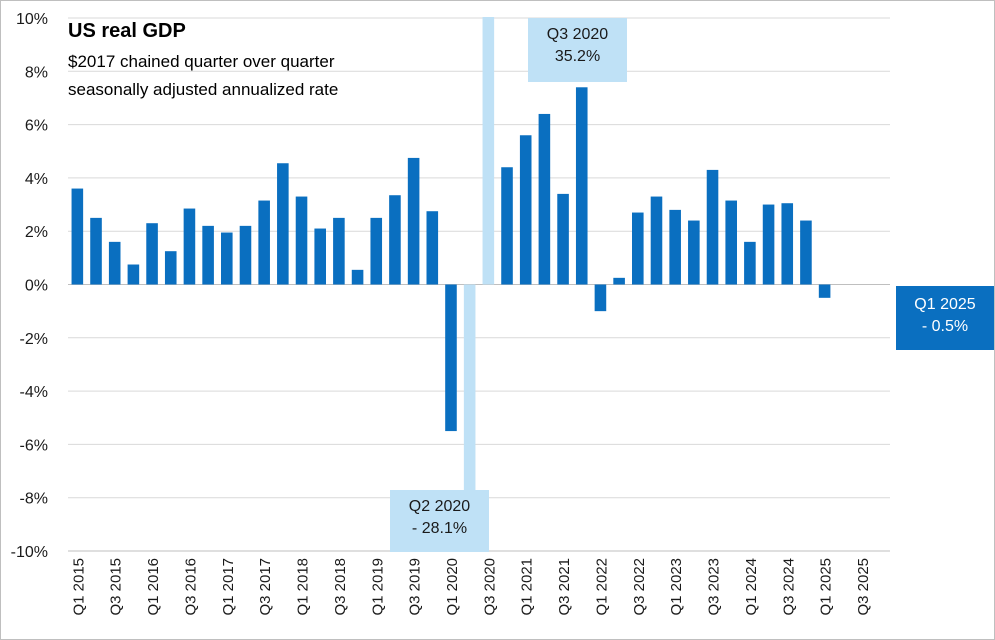 Image resolution: width=995 pixels, height=640 pixels. Describe the element at coordinates (826, 587) in the screenshot. I see `x-tick-label: Q1 2025` at that location.